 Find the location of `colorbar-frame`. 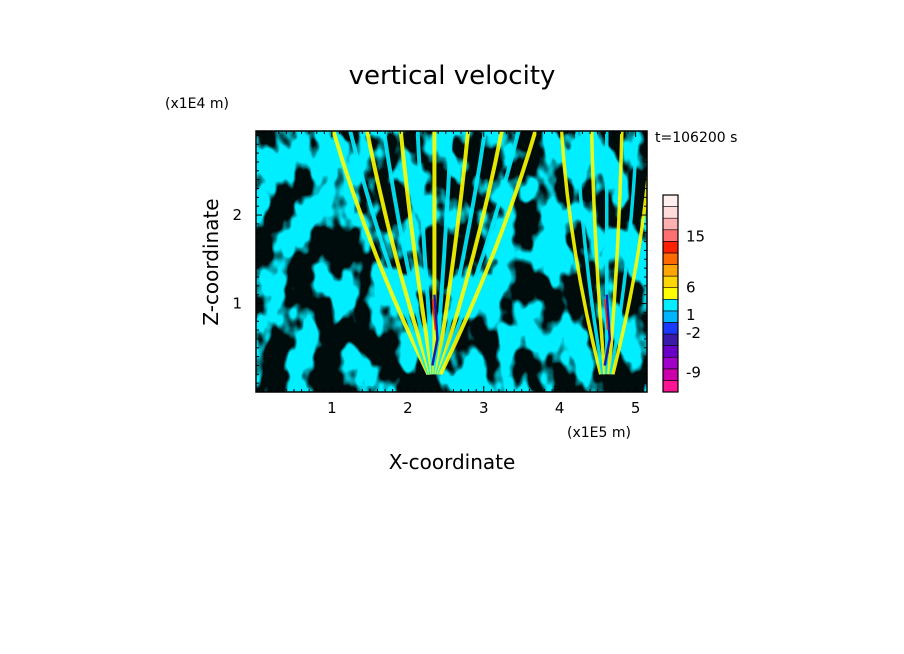

colorbar-frame is located at coordinates (670, 293).